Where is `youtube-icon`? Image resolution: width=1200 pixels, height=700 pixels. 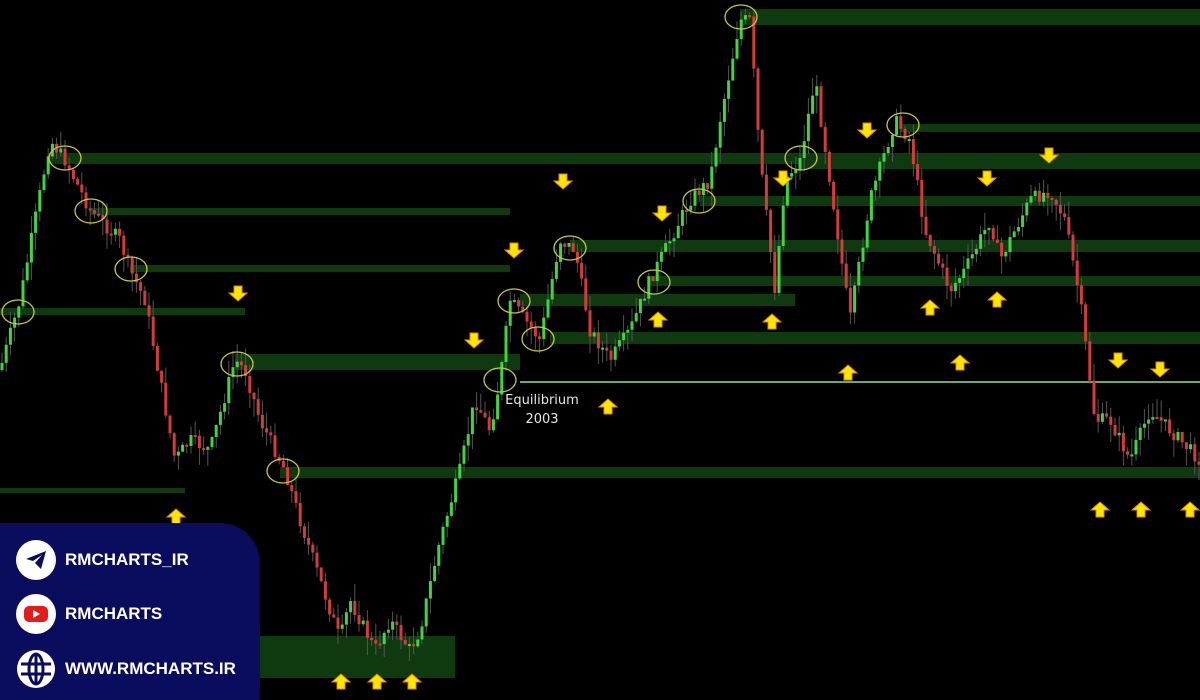 youtube-icon is located at coordinates (36, 614).